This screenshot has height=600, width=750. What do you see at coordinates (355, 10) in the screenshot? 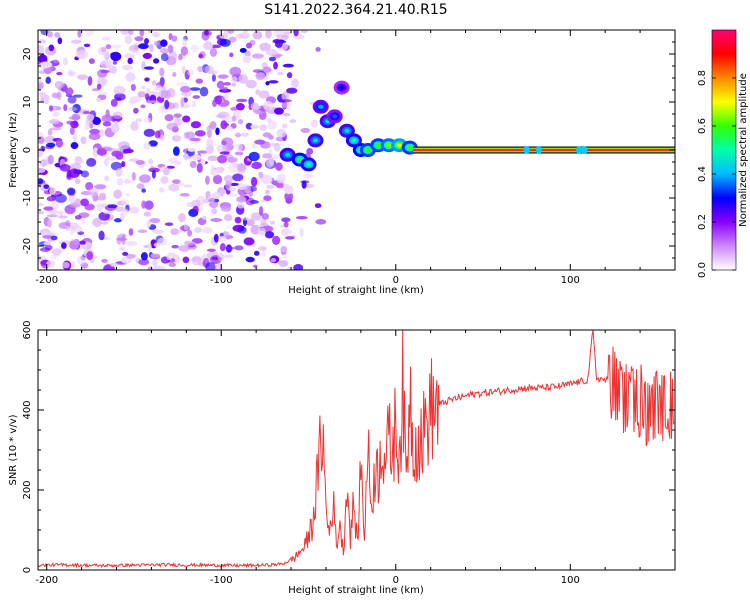
I see `figure-title: S141.2022.364.21.40.R15` at bounding box center [355, 10].